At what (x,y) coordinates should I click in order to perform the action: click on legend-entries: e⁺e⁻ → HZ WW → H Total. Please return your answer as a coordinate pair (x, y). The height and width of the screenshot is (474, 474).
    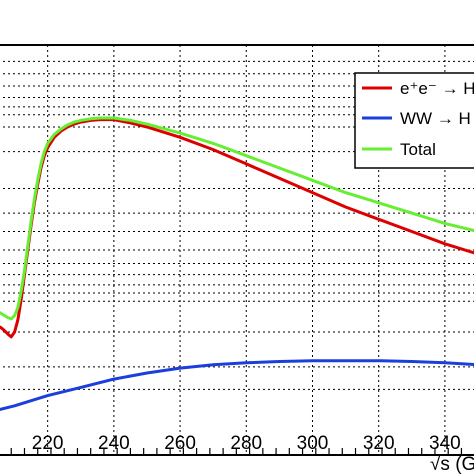
    Looking at the image, I should click on (418, 119).